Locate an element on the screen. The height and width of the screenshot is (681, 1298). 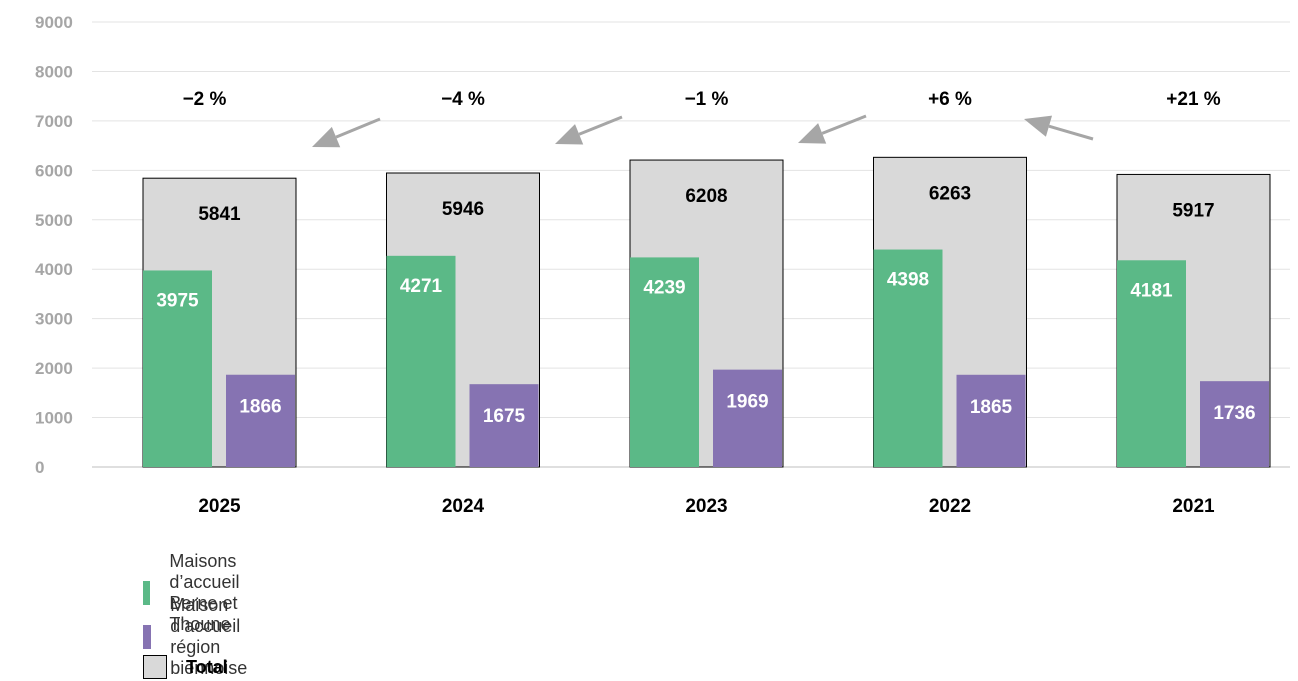
data-label-total: 5917 is located at coordinates (1193, 210).